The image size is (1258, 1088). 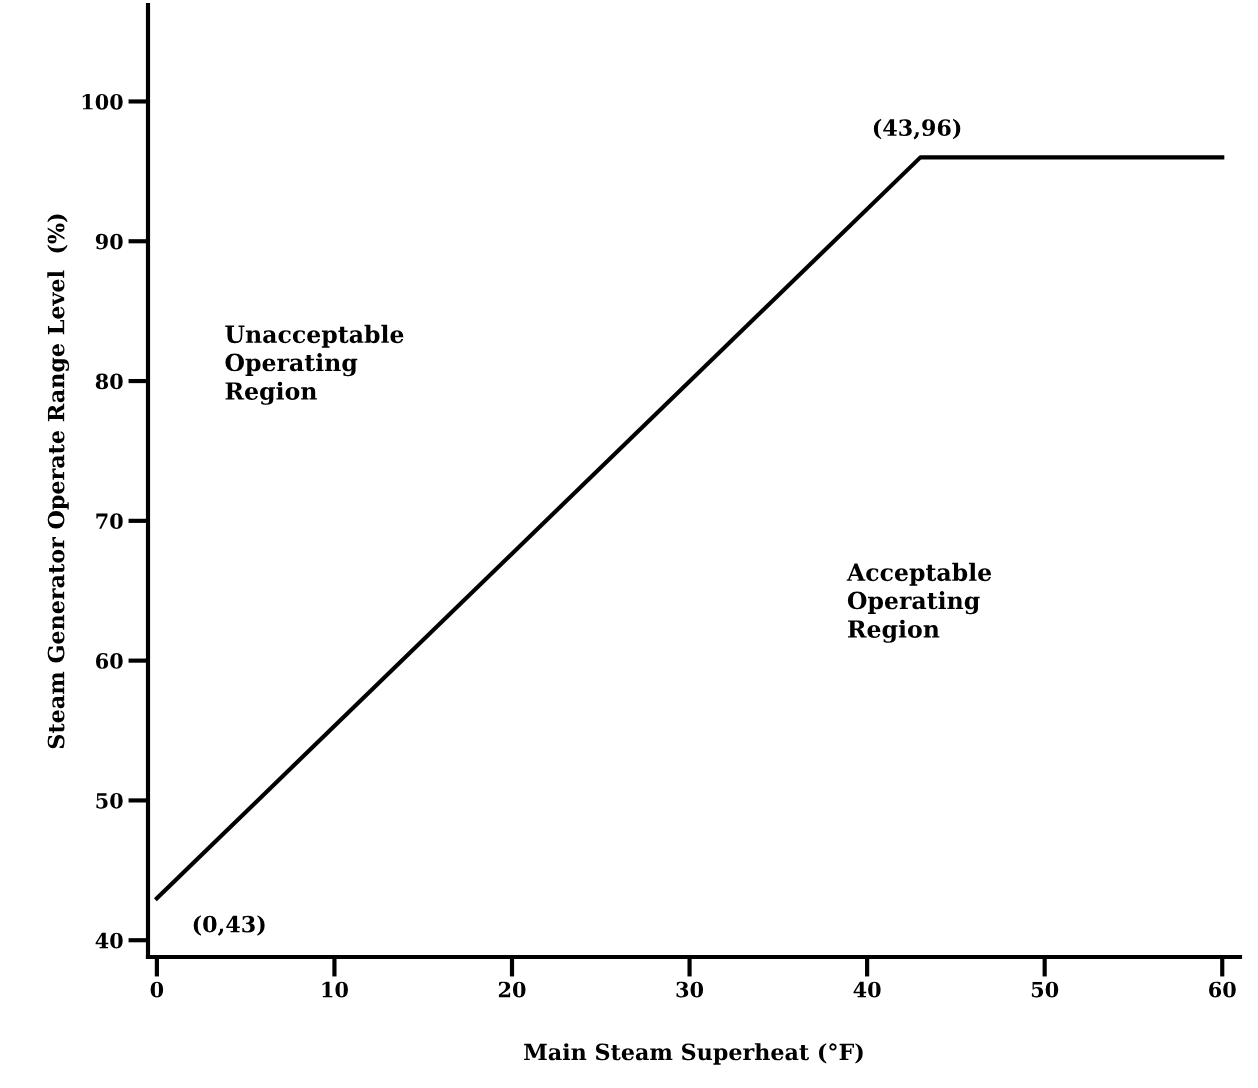 What do you see at coordinates (157, 989) in the screenshot?
I see `x-tick-label: 0` at bounding box center [157, 989].